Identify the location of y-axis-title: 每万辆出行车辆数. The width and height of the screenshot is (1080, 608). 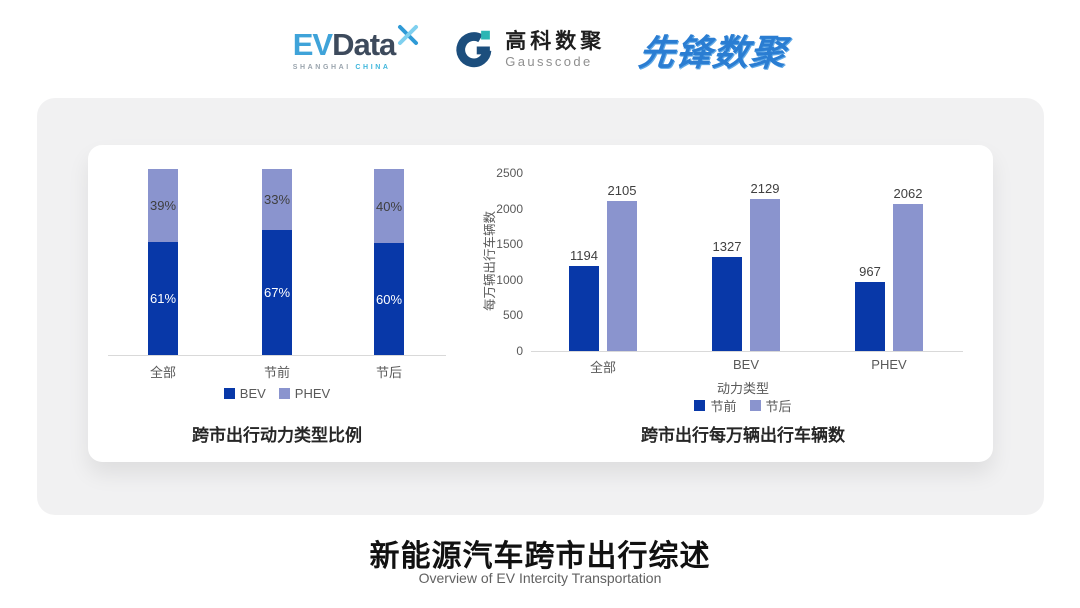
(490, 261).